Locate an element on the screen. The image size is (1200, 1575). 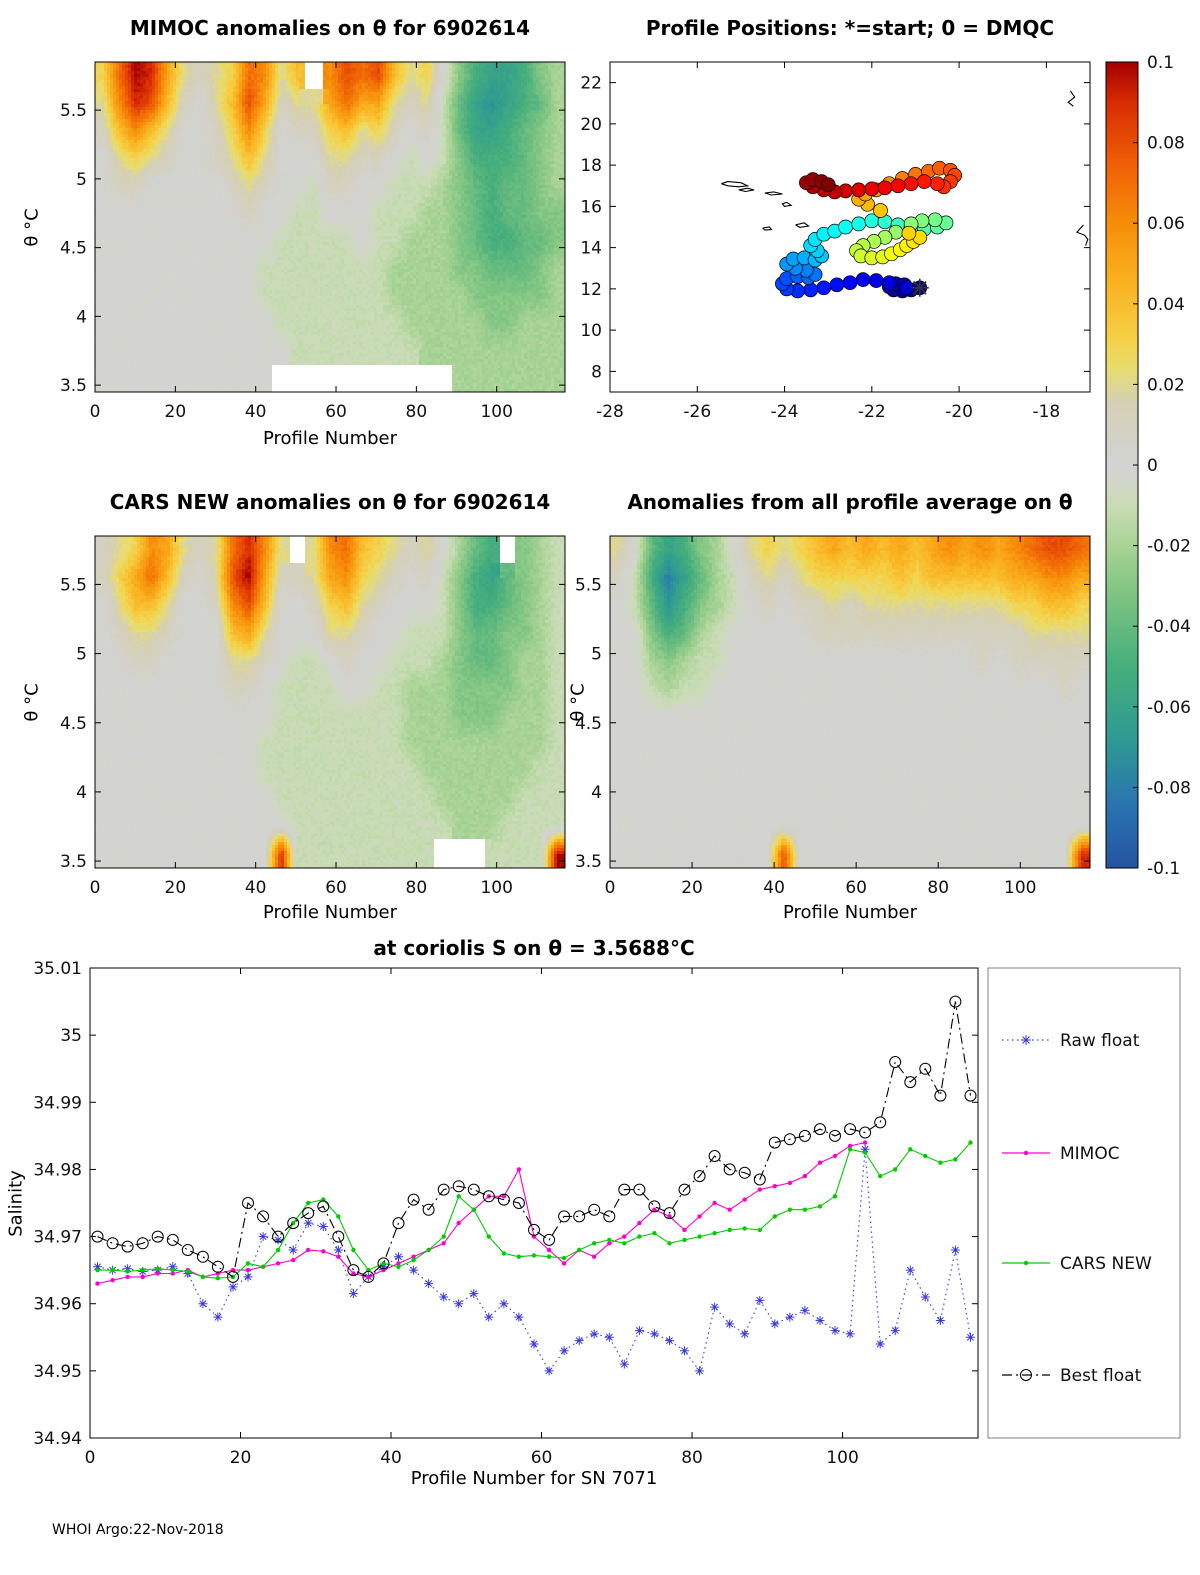
heatmap-mimoc is located at coordinates (330, 227).